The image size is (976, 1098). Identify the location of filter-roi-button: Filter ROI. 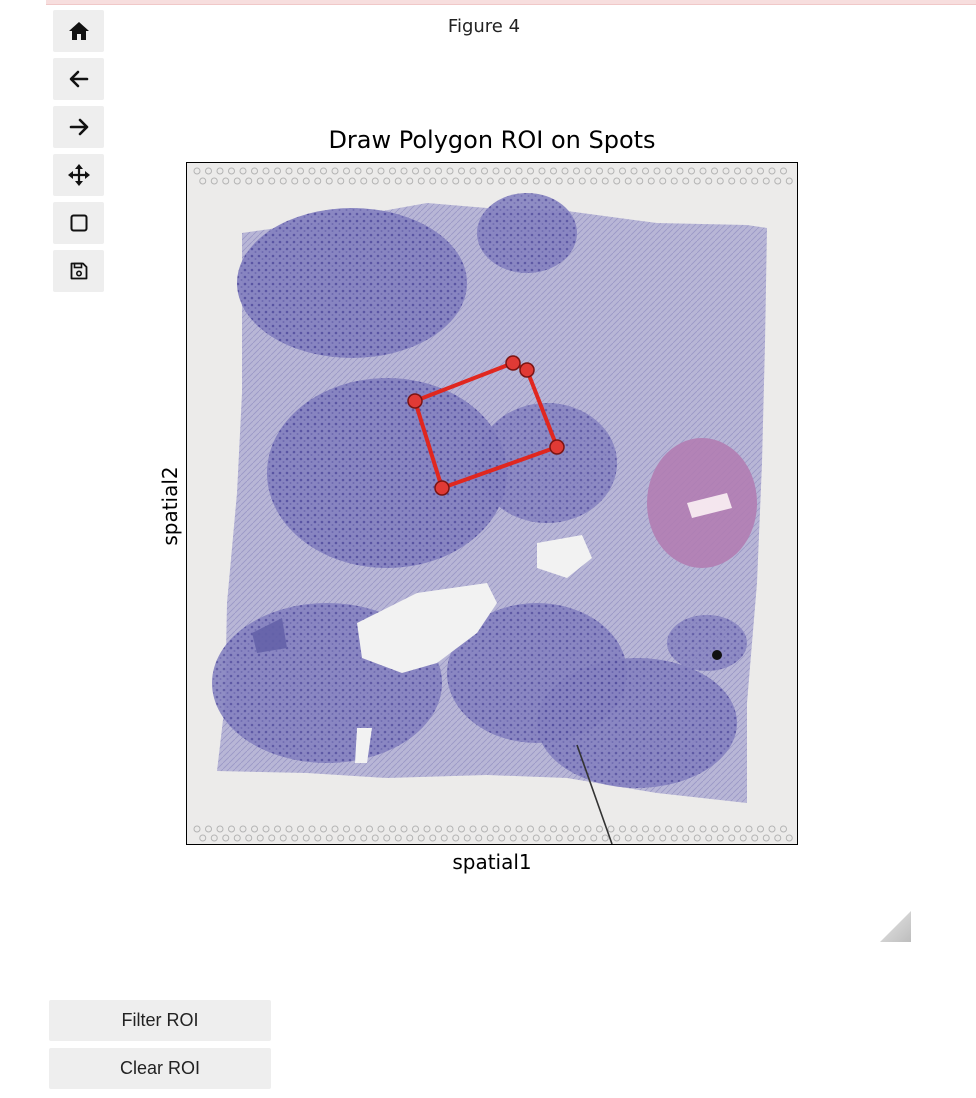
(160, 1020).